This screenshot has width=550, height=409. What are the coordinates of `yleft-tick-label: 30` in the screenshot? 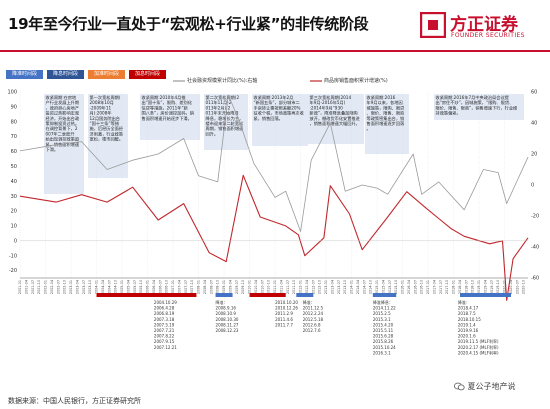 It's located at (14, 197).